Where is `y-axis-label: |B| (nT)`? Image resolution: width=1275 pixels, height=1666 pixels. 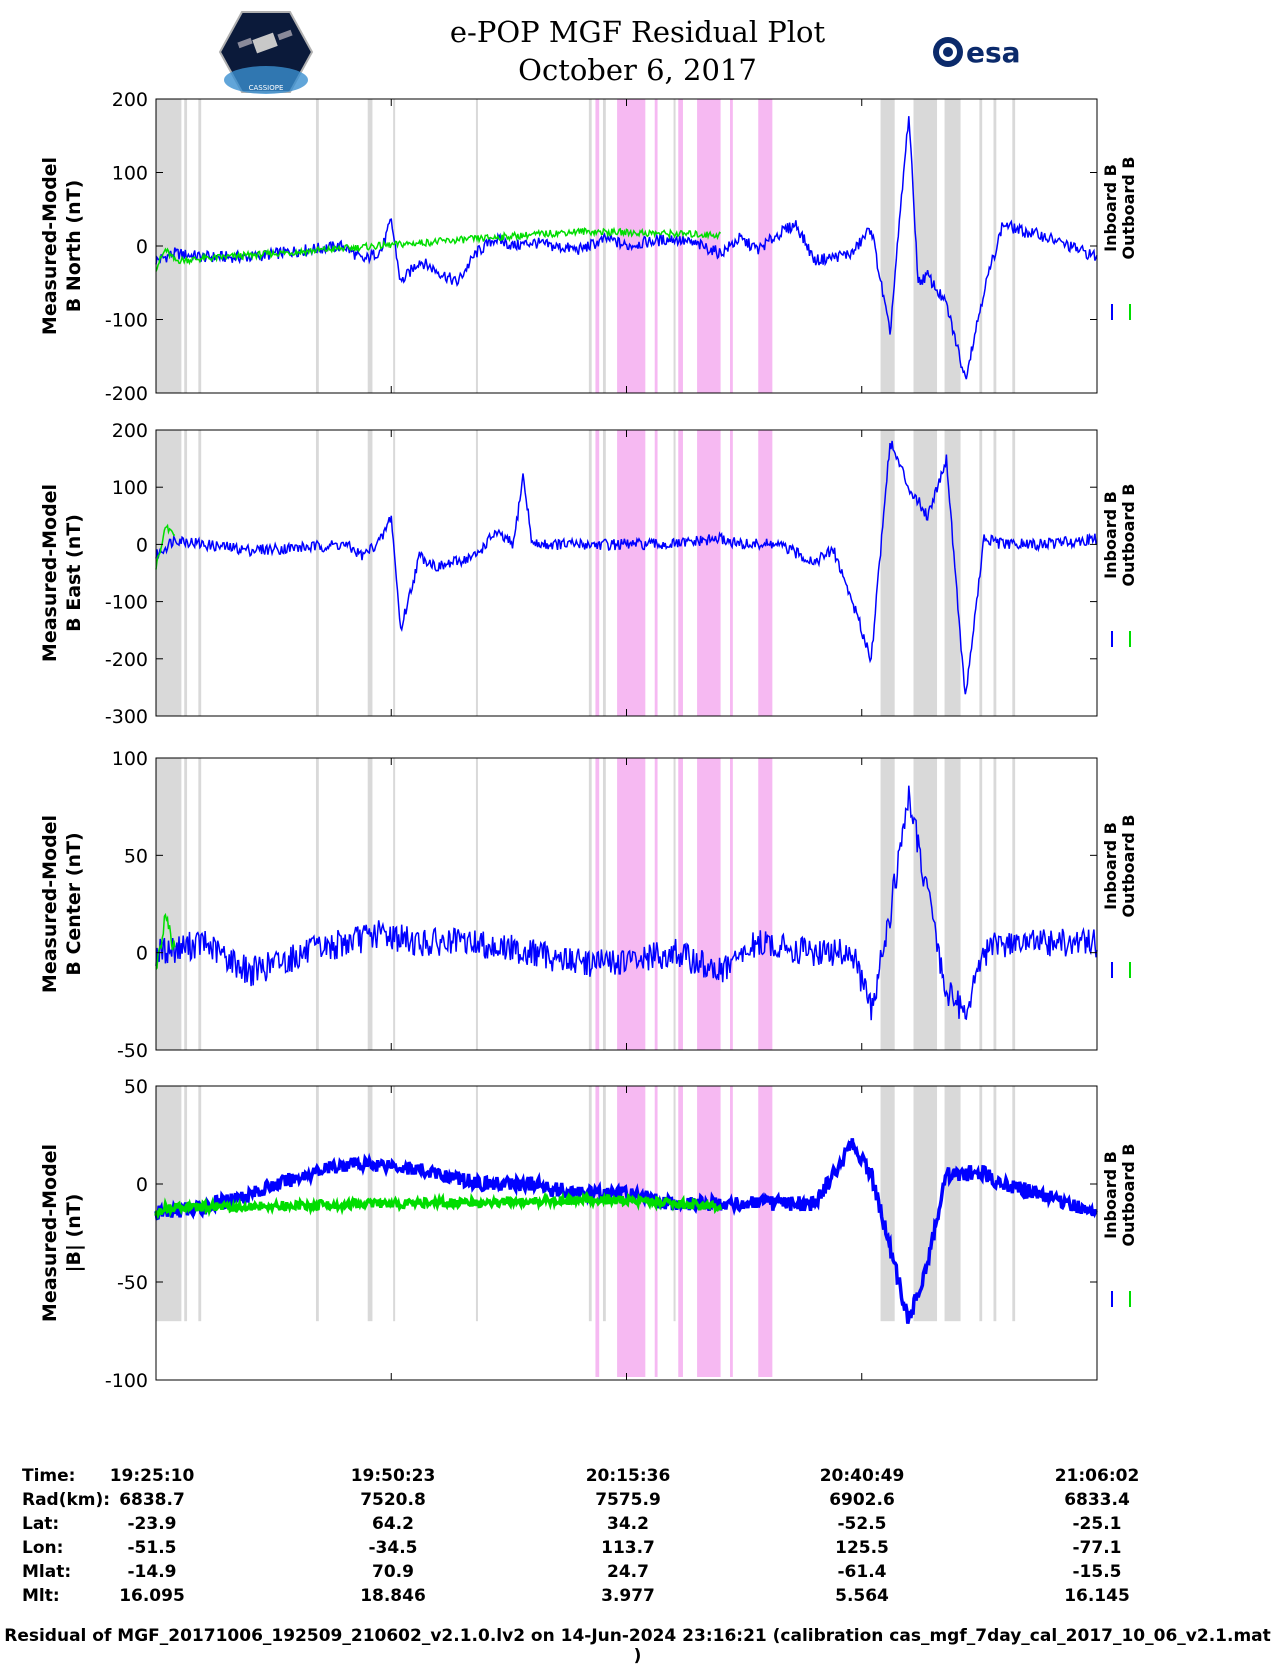 y-axis-label: |B| (nT) is located at coordinates (74, 1233).